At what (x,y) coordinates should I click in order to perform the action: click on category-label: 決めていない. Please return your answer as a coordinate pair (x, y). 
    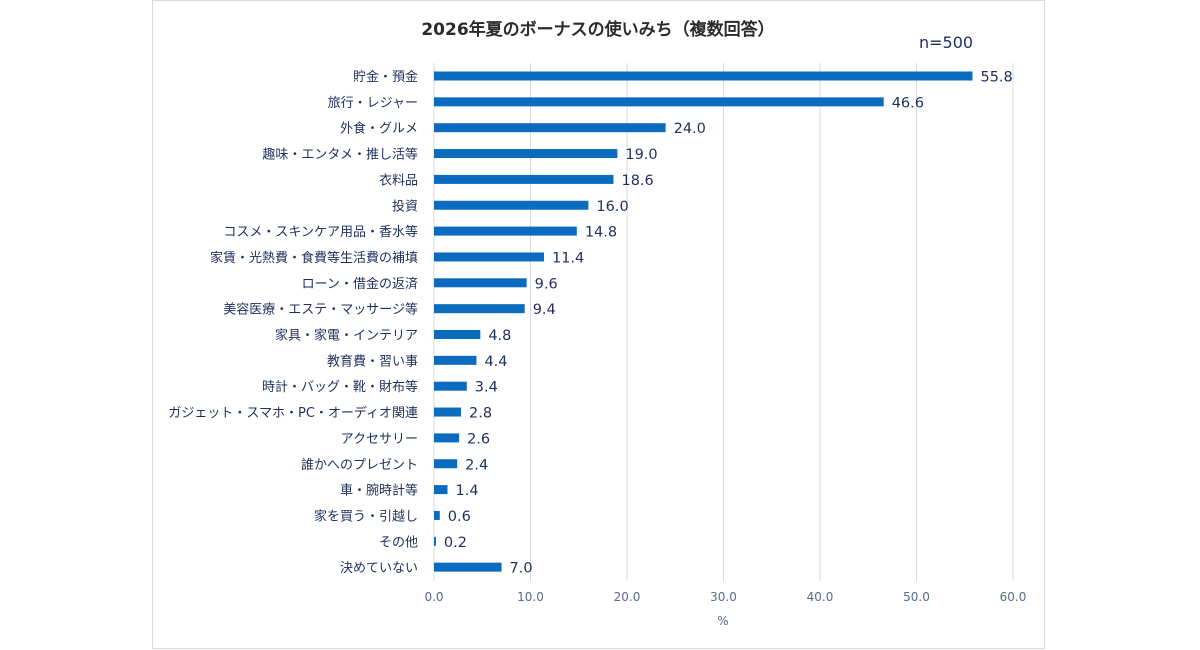
    Looking at the image, I should click on (379, 568).